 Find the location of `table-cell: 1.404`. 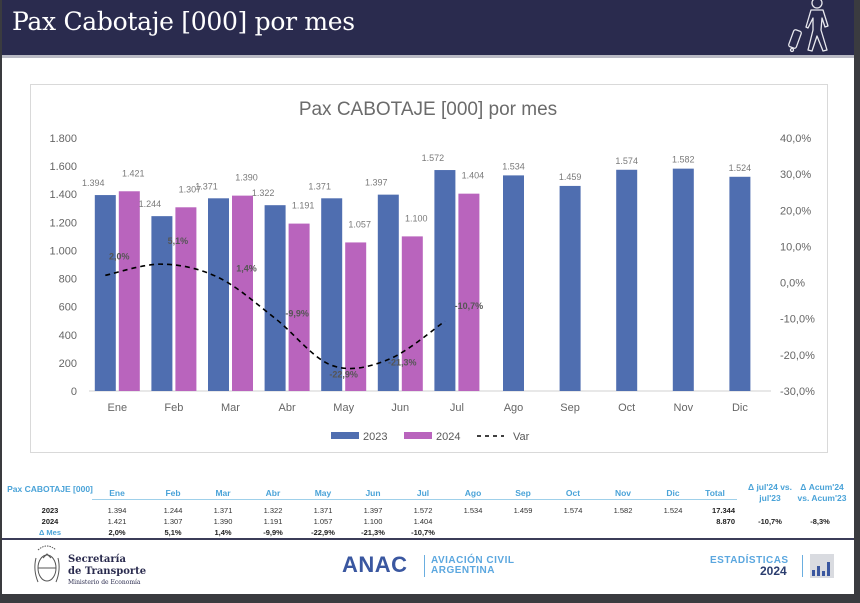

table-cell: 1.404 is located at coordinates (423, 521).